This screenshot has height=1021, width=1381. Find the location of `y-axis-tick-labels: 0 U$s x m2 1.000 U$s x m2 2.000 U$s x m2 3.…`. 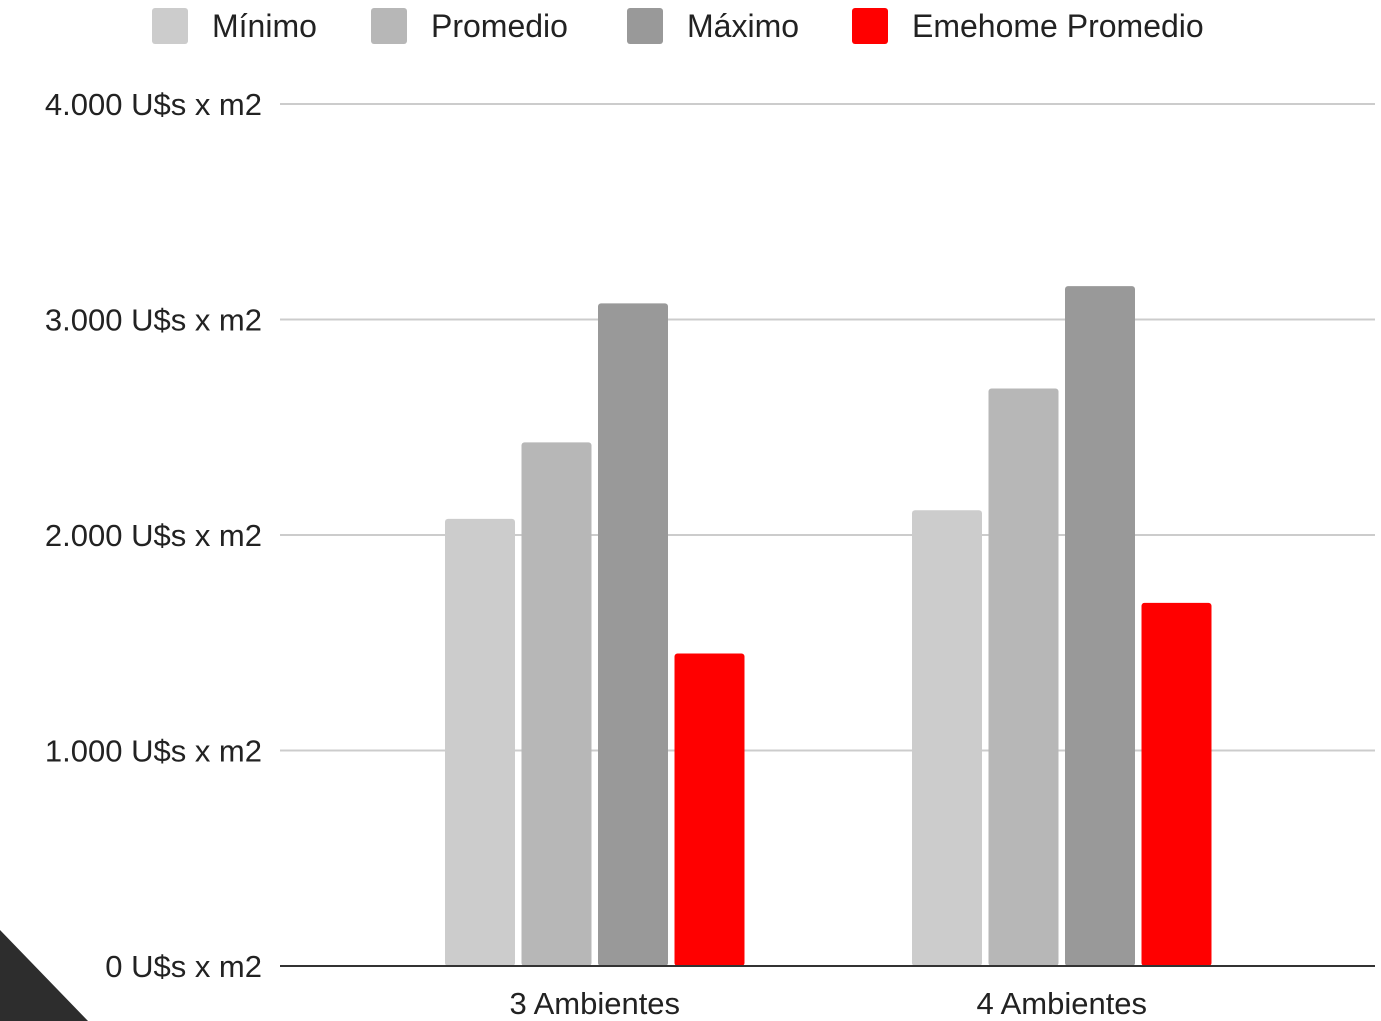

y-axis-tick-labels: 0 U$s x m2 1.000 U$s x m2 2.000 U$s x m2 3.… is located at coordinates (153, 535).